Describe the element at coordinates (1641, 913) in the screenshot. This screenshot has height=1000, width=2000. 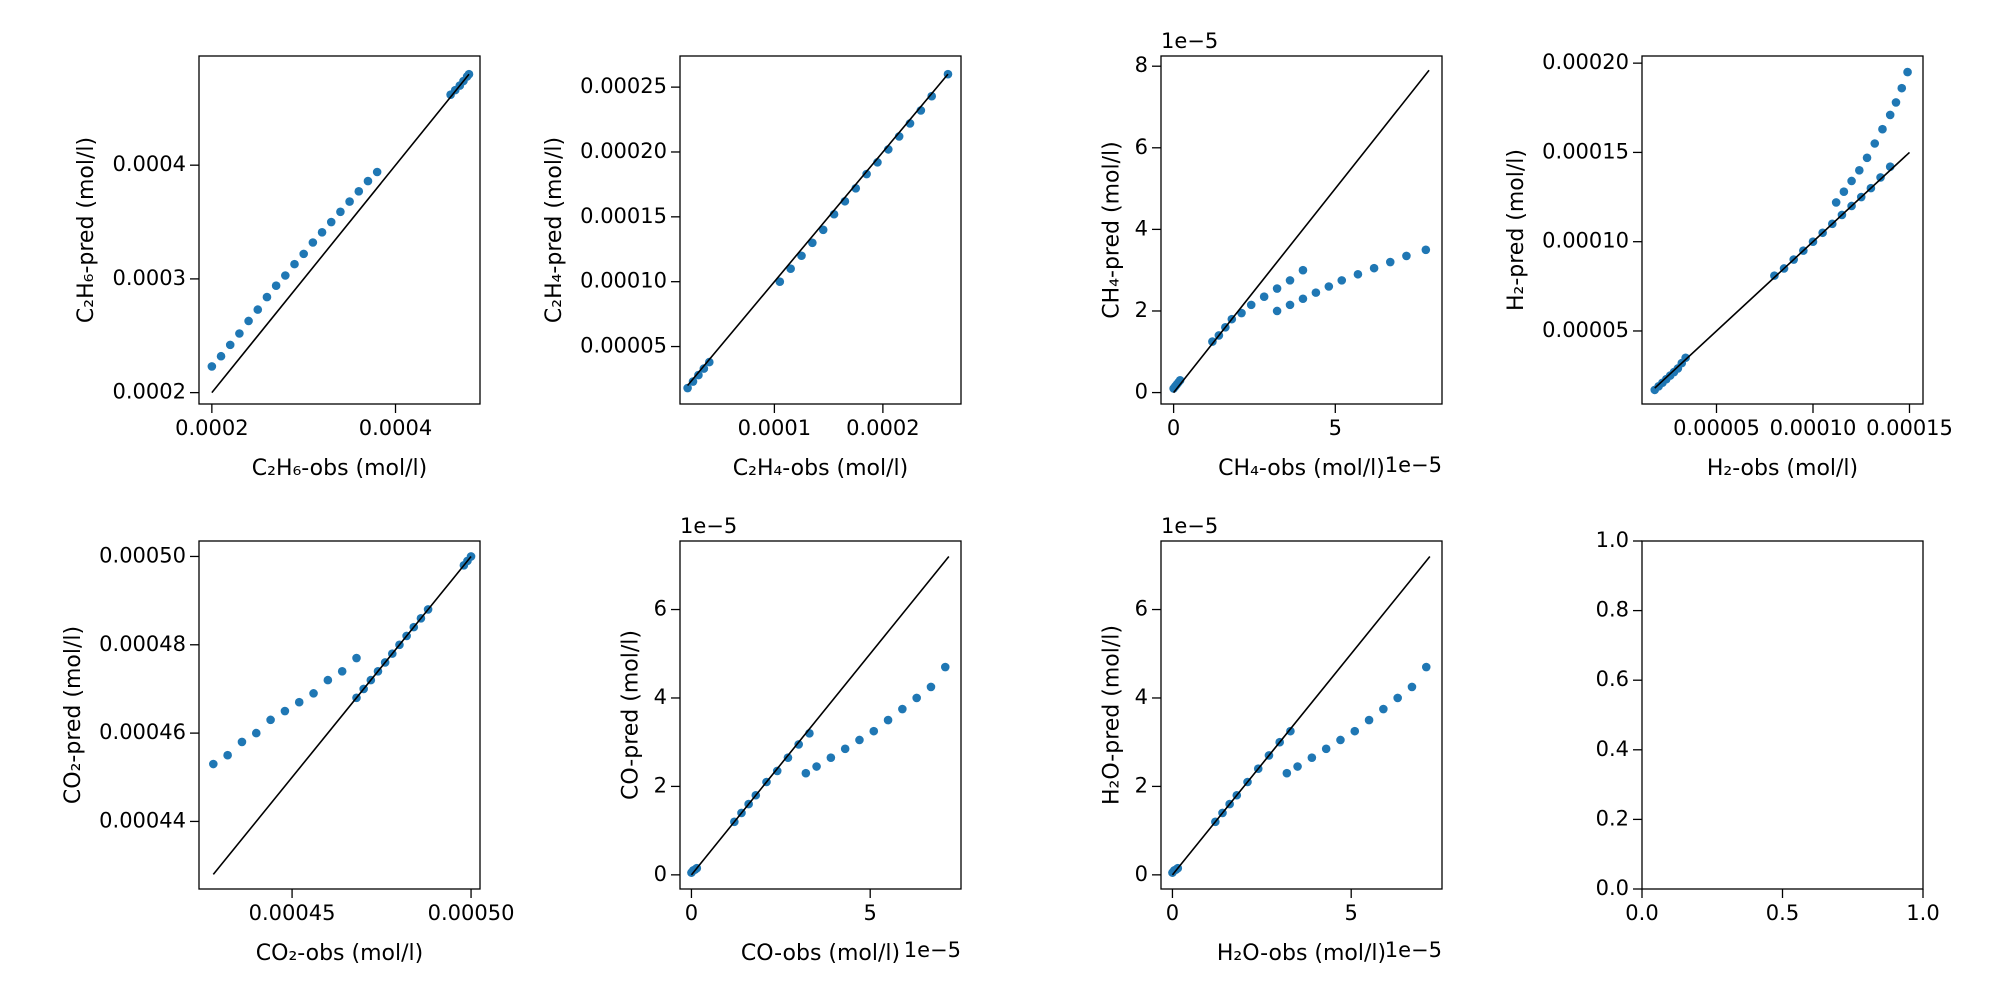
I see `x-tick-label: 0.0` at that location.